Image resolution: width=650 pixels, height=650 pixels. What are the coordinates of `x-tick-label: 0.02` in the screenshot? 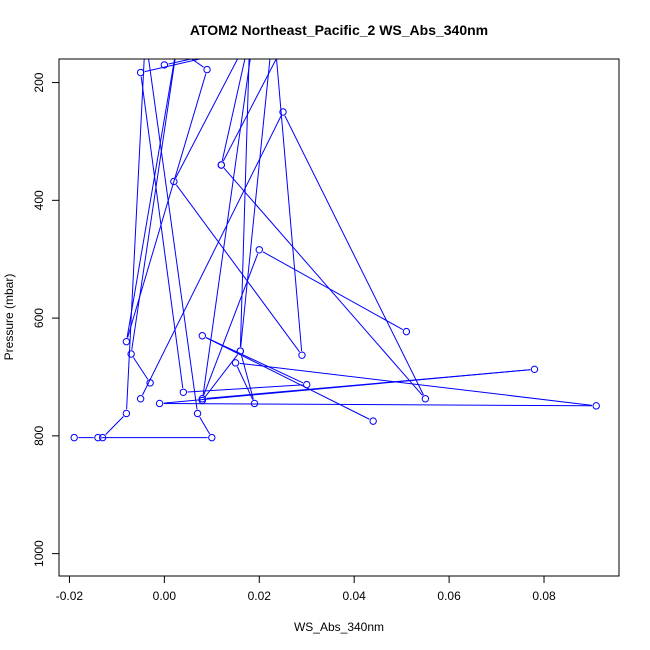 It's located at (260, 596).